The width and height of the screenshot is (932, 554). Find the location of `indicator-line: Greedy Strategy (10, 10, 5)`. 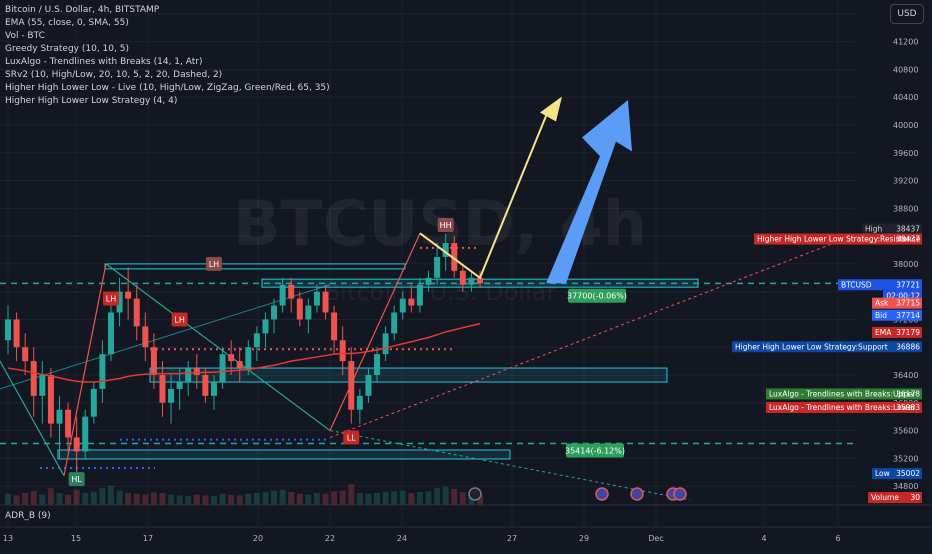

indicator-line: Greedy Strategy (10, 10, 5) is located at coordinates (67, 49).